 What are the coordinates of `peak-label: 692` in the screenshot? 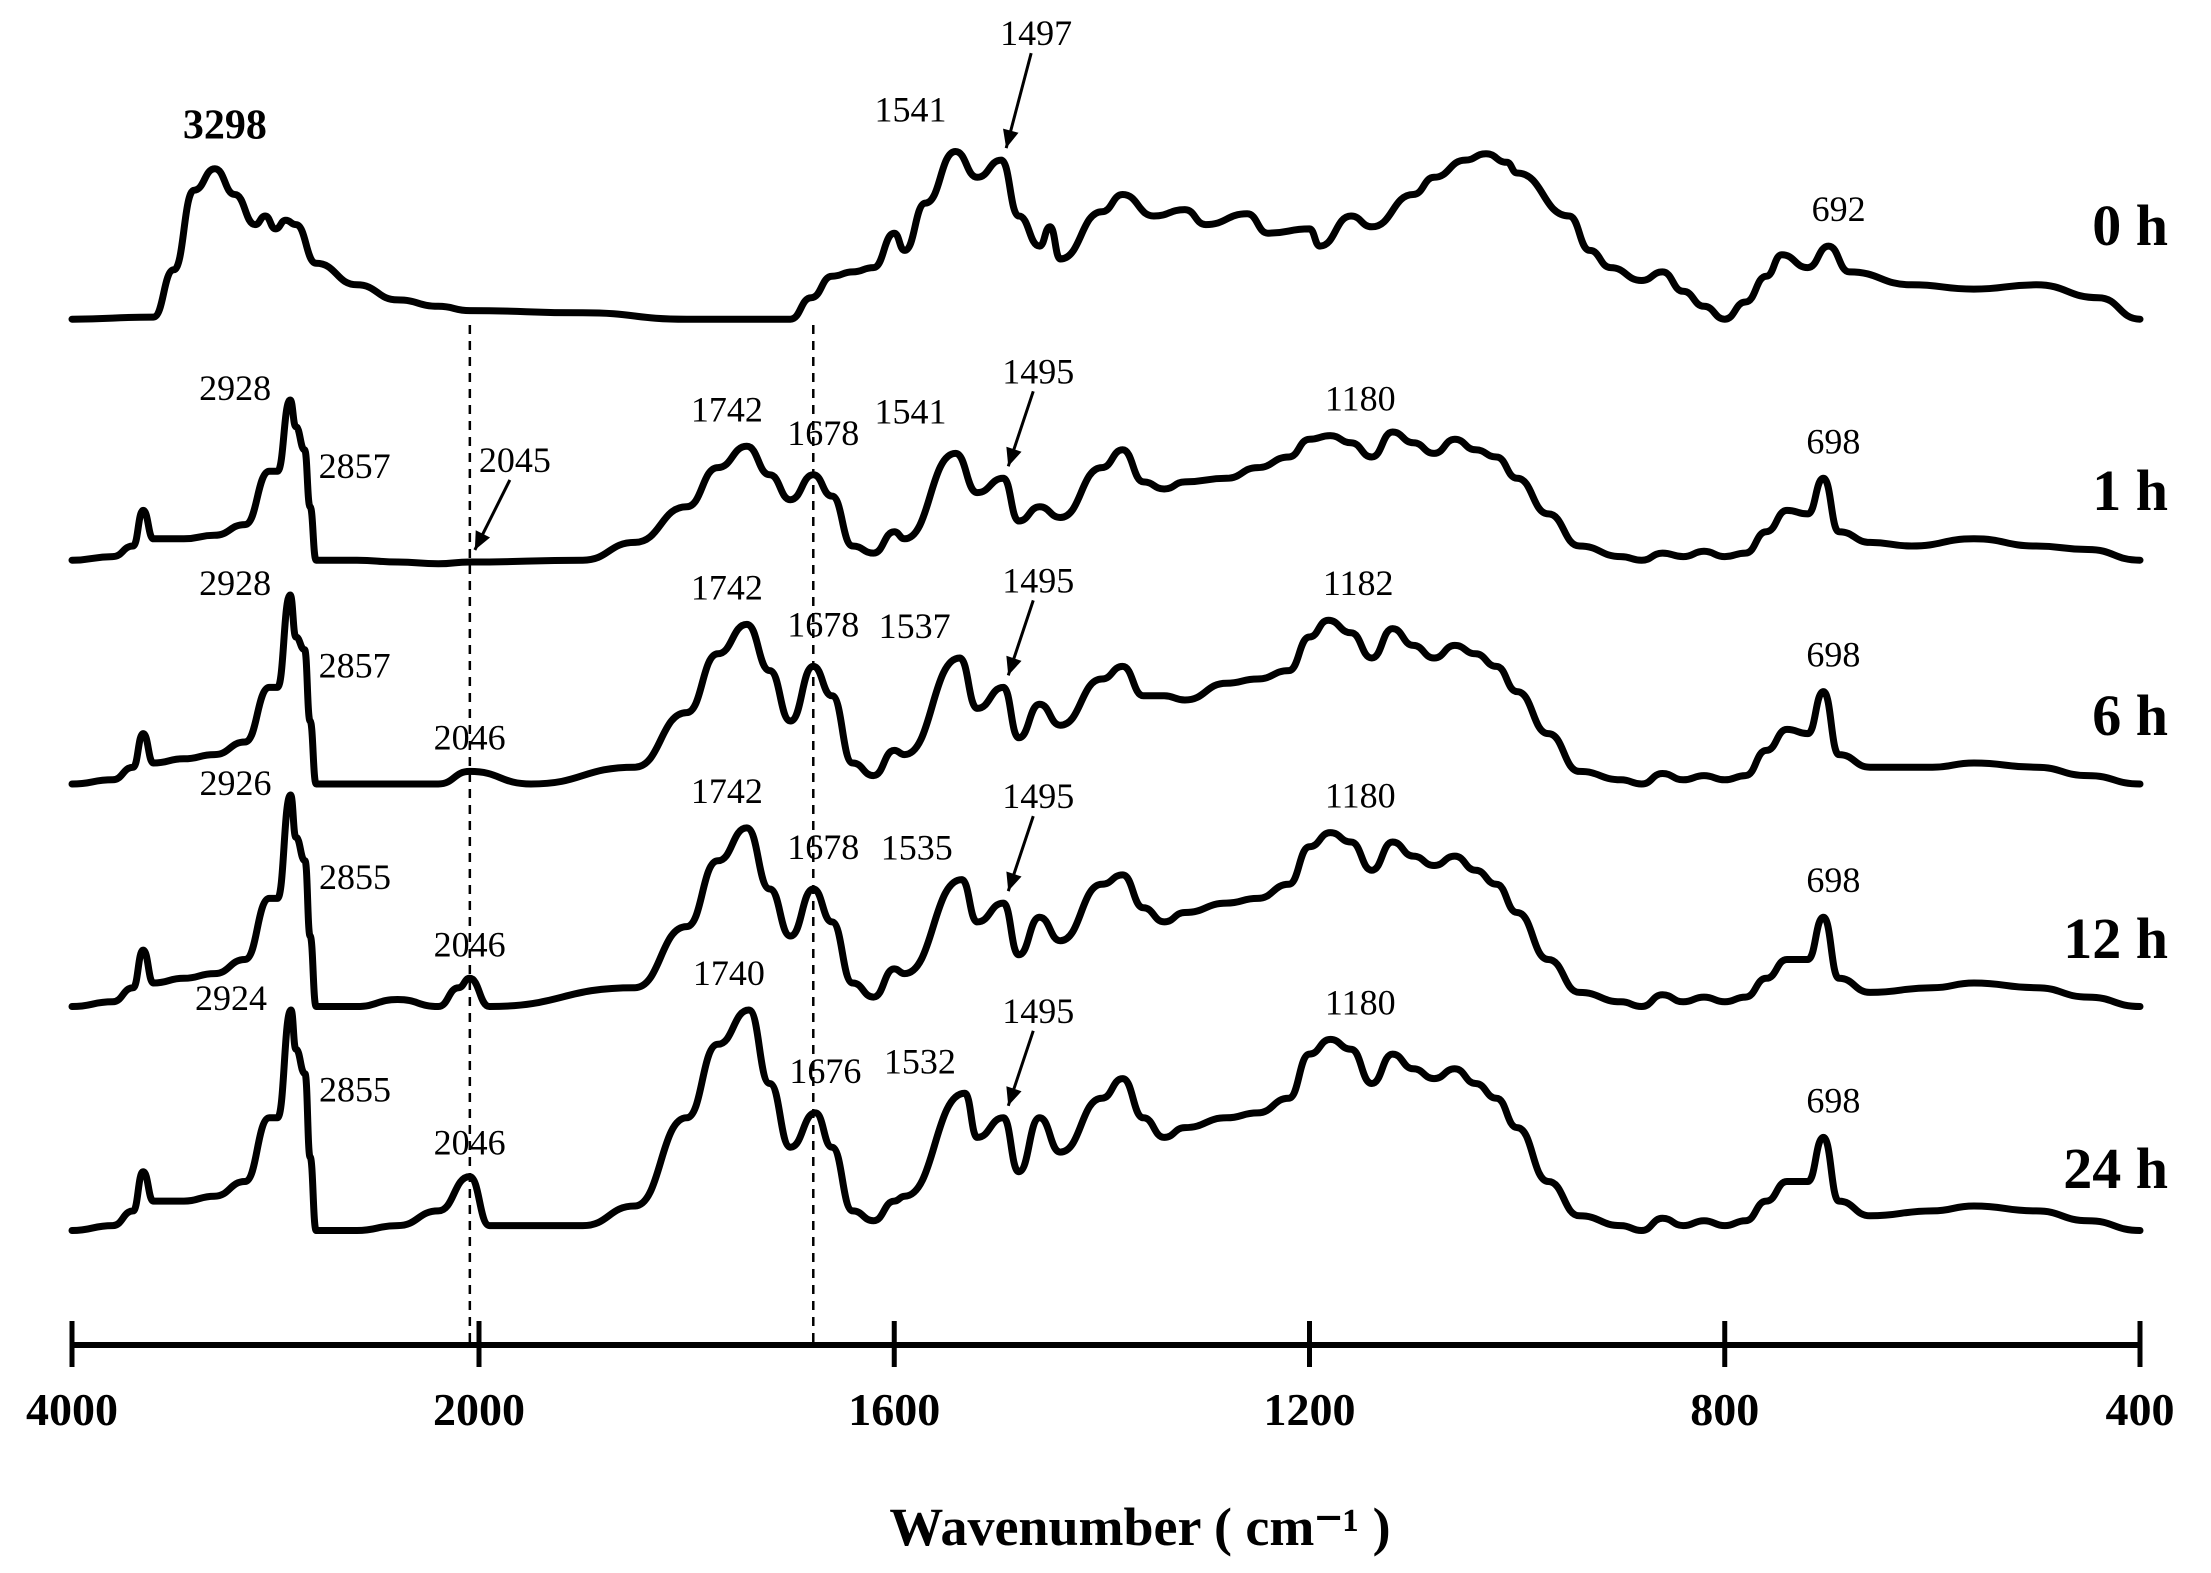 It's located at (1839, 209).